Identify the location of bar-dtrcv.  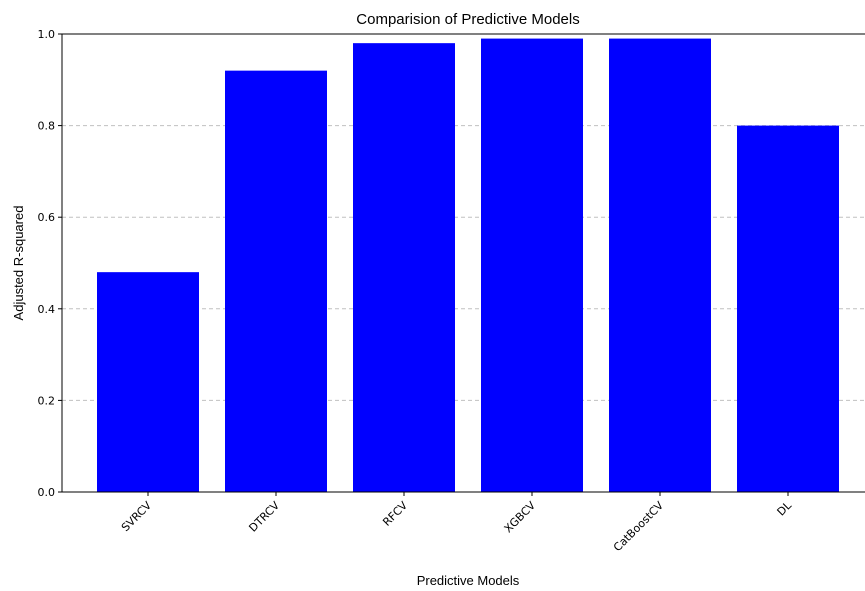
(276, 281).